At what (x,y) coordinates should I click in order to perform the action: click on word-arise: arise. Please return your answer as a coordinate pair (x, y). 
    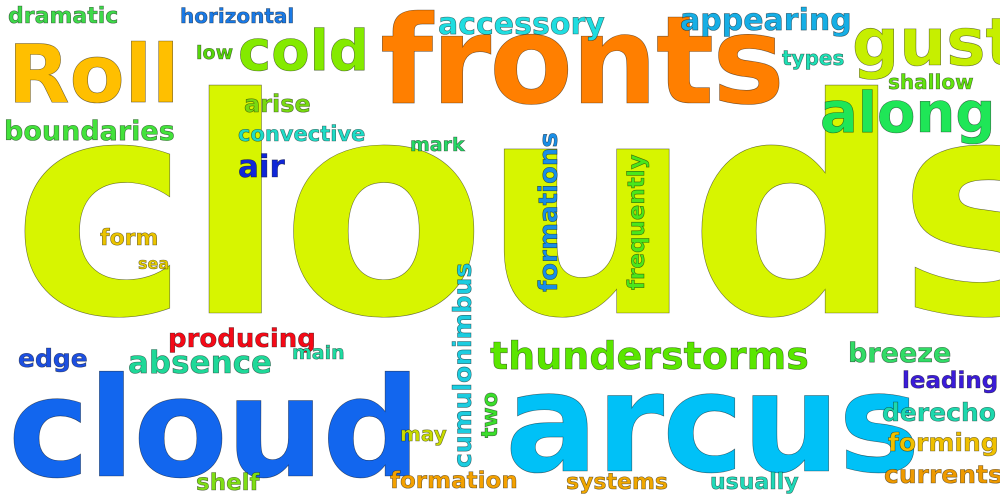
    Looking at the image, I should click on (277, 104).